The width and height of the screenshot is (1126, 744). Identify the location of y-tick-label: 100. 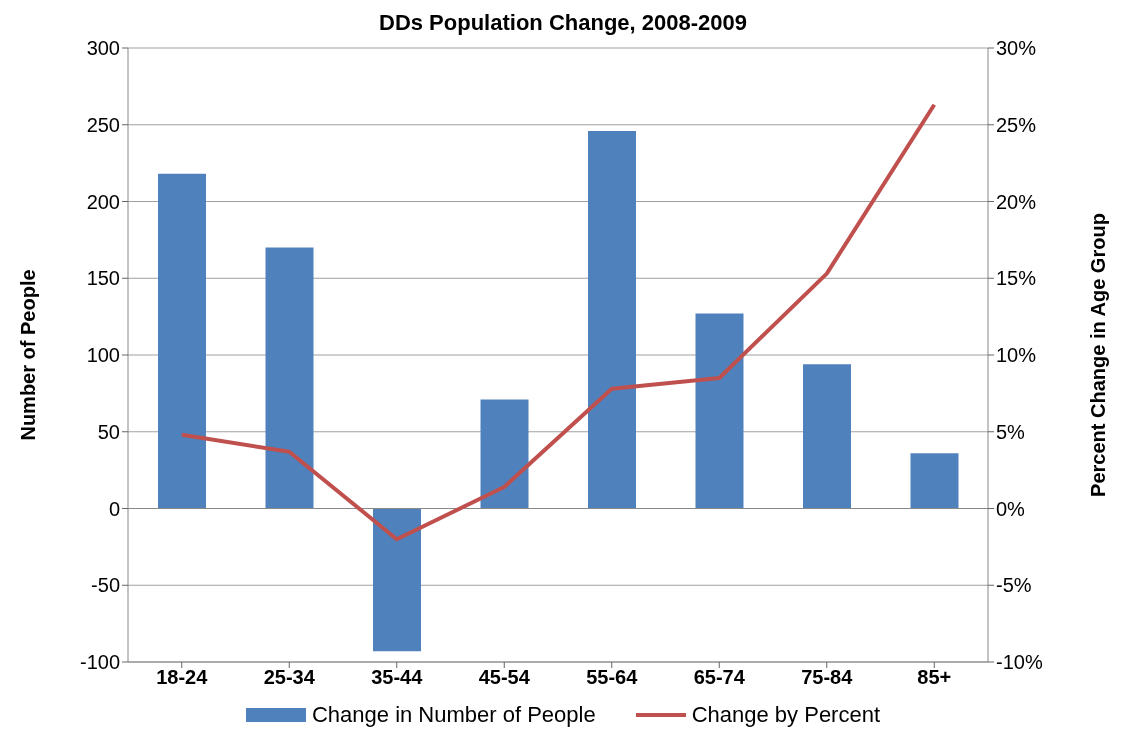
(103, 355).